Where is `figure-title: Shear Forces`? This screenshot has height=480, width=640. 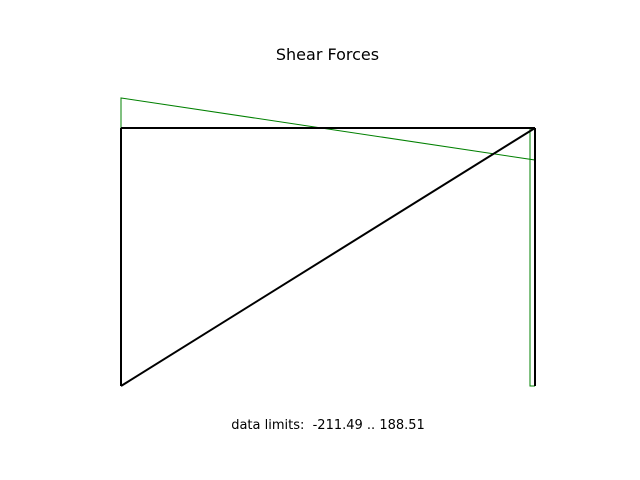 figure-title: Shear Forces is located at coordinates (327, 54).